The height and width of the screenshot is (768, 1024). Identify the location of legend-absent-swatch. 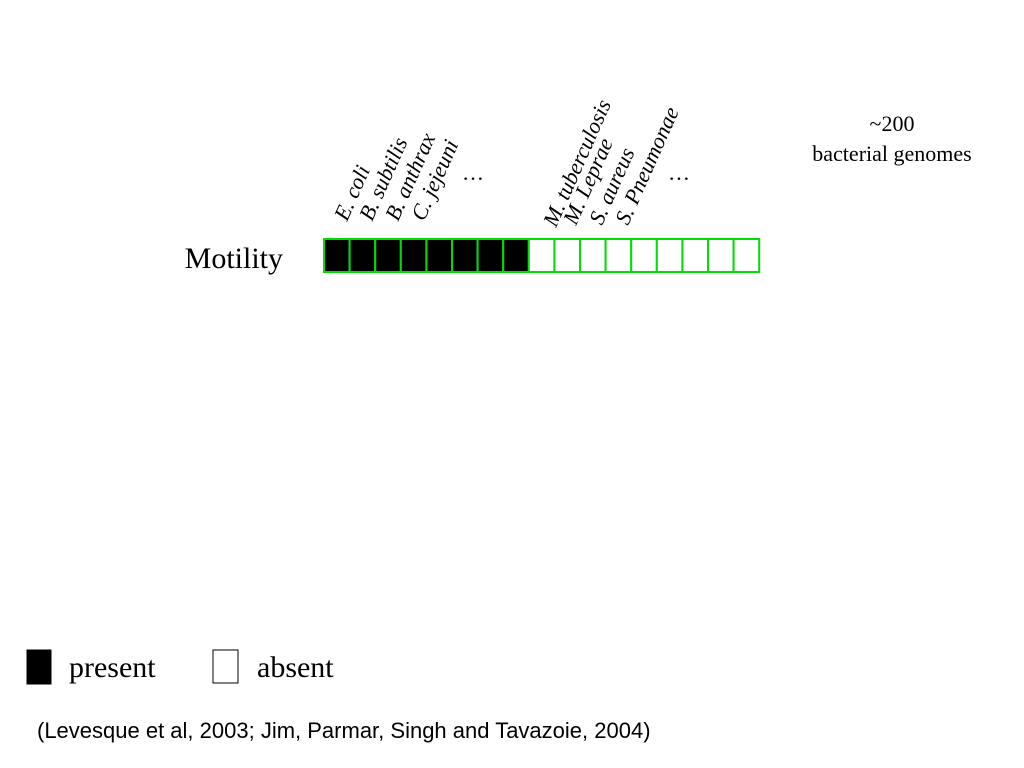
(225, 666).